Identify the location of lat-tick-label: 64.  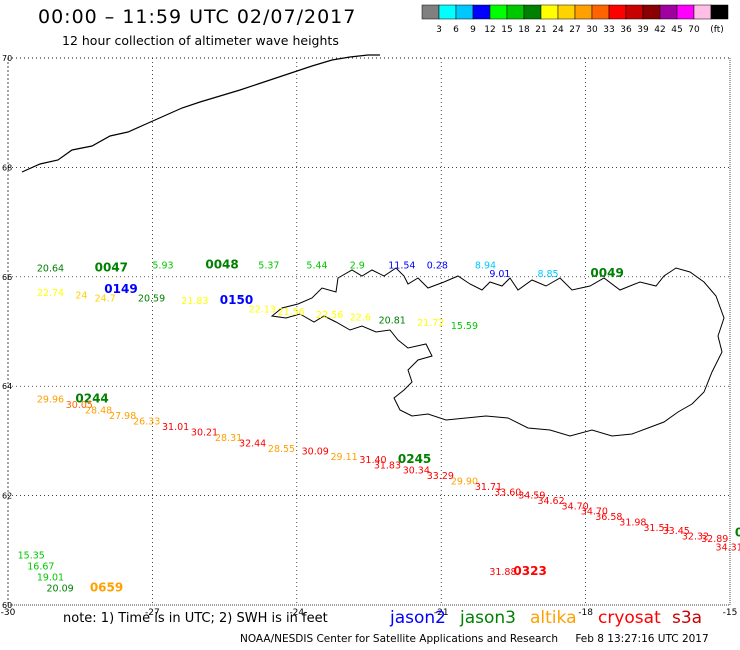
(7, 386).